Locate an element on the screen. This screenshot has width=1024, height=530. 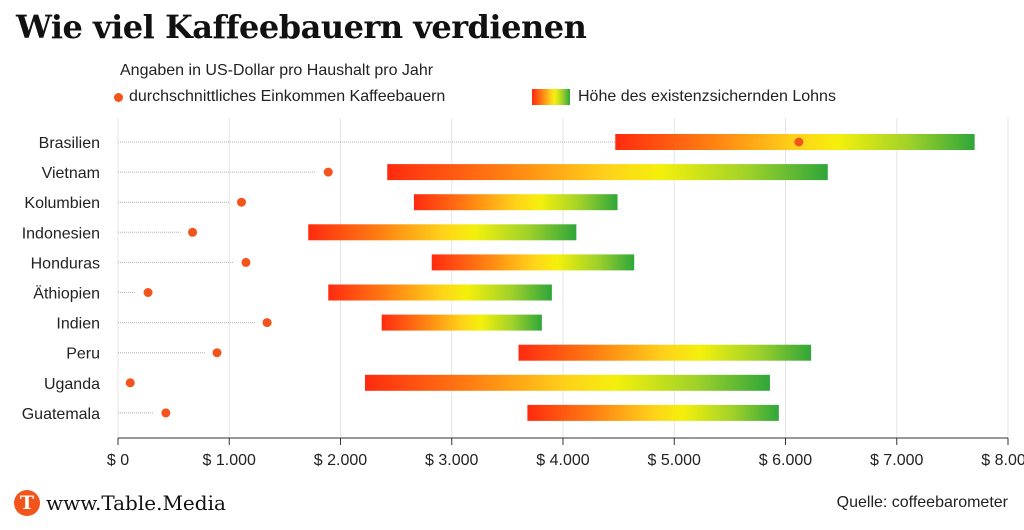
chart-title: Wie viel Kaffeebauern verdienen is located at coordinates (301, 27).